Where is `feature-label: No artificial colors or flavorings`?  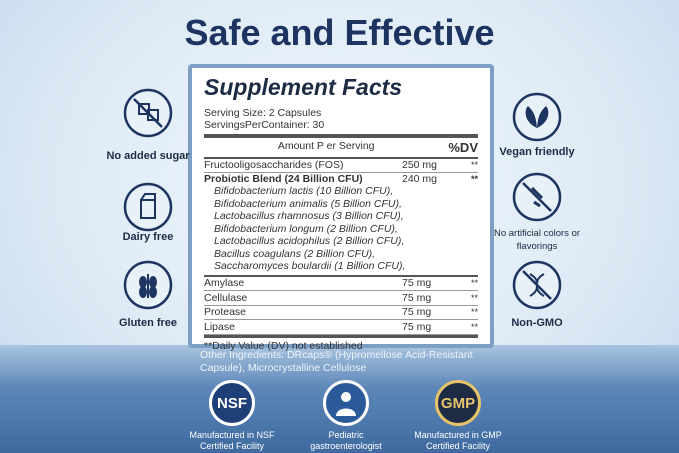
feature-label: No artificial colors or flavorings is located at coordinates (537, 240).